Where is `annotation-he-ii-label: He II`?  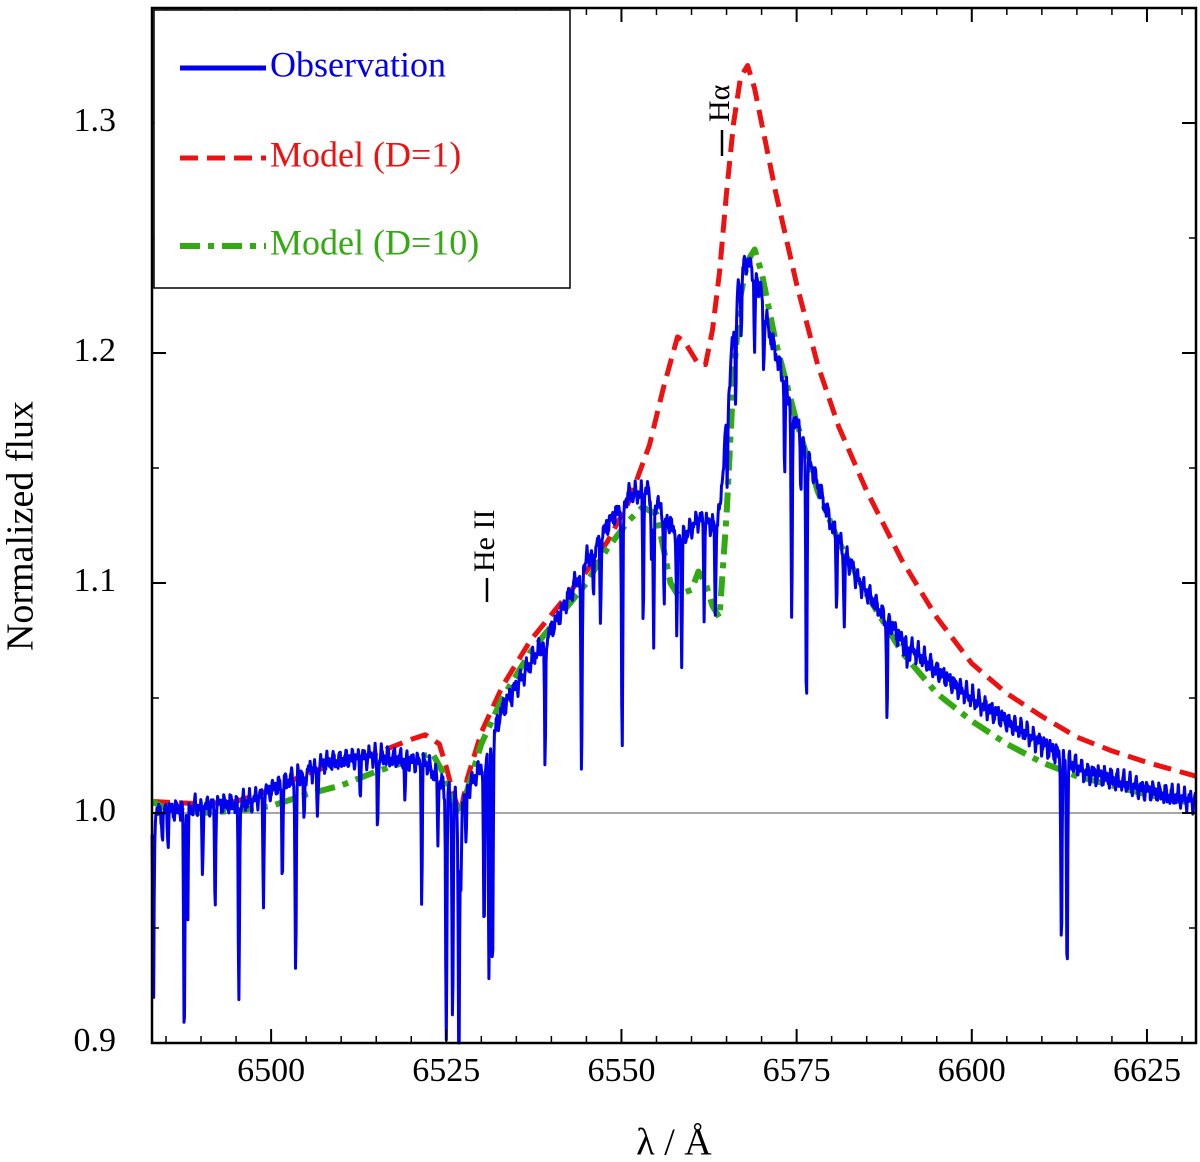 annotation-he-ii-label: He II is located at coordinates (484, 541).